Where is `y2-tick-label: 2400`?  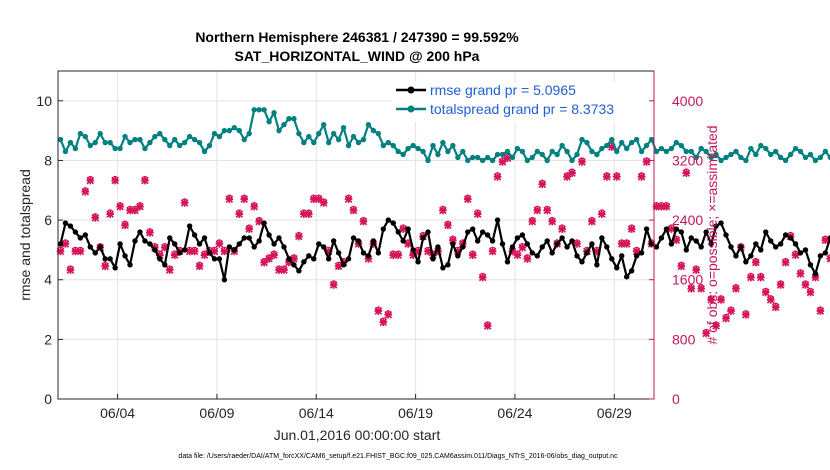 y2-tick-label: 2400 is located at coordinates (687, 220).